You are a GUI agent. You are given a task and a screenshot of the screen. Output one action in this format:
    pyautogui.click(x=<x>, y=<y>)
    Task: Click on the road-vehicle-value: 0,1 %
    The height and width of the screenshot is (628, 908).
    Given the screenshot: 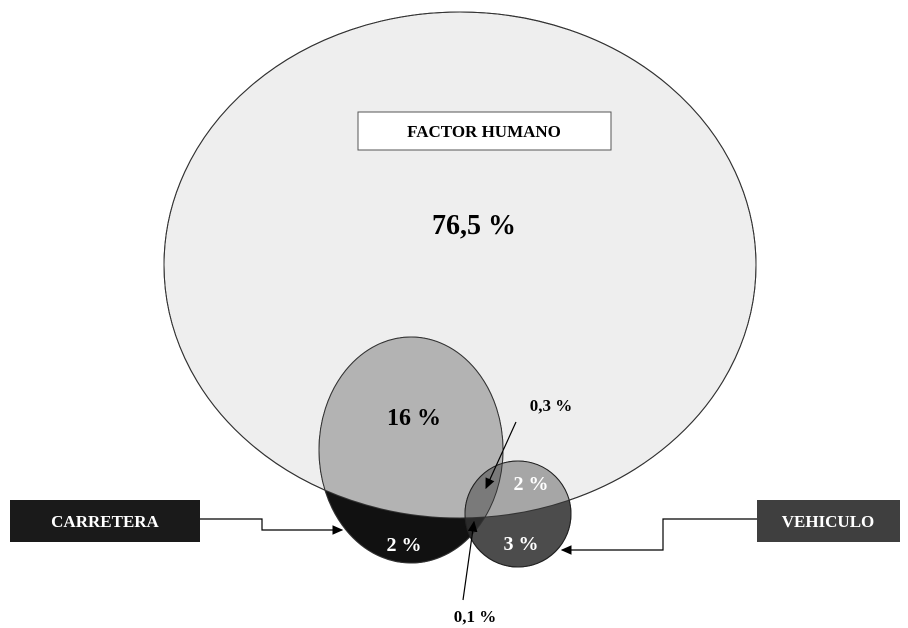 What is the action you would take?
    pyautogui.click(x=475, y=616)
    